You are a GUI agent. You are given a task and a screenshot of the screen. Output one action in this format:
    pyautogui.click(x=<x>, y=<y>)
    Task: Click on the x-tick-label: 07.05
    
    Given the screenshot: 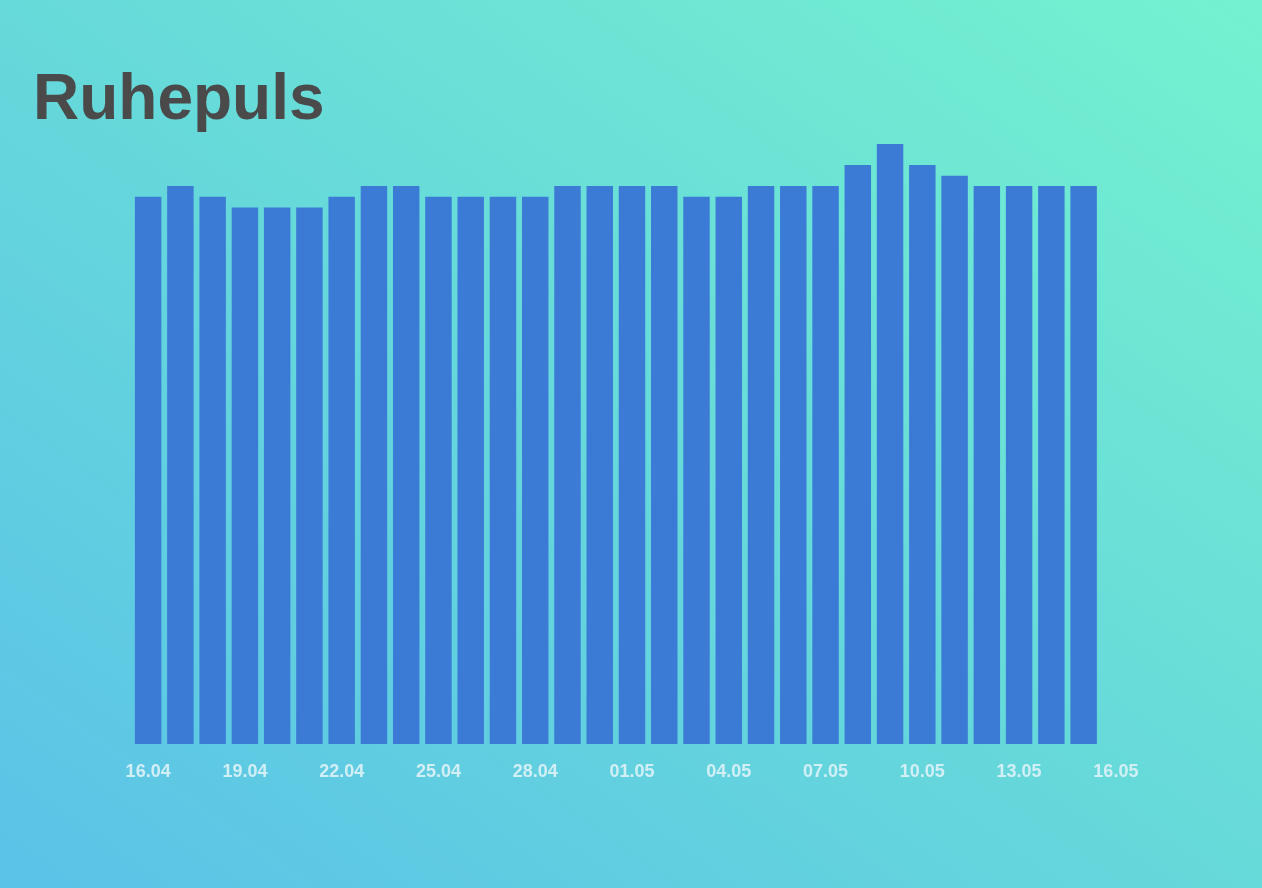 What is the action you would take?
    pyautogui.click(x=826, y=771)
    